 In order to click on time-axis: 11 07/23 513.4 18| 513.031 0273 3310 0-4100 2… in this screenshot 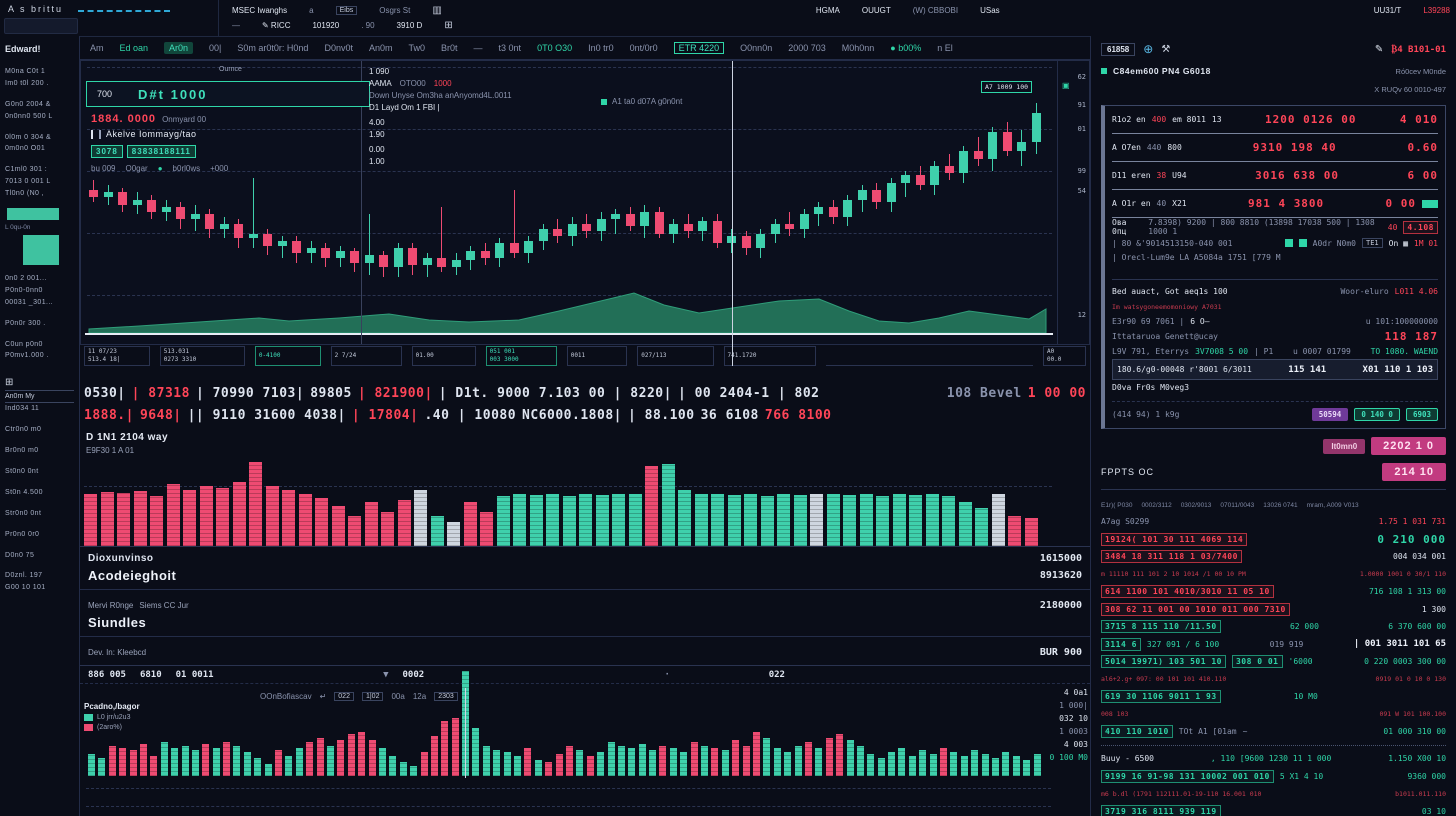, I will do `click(585, 356)`.